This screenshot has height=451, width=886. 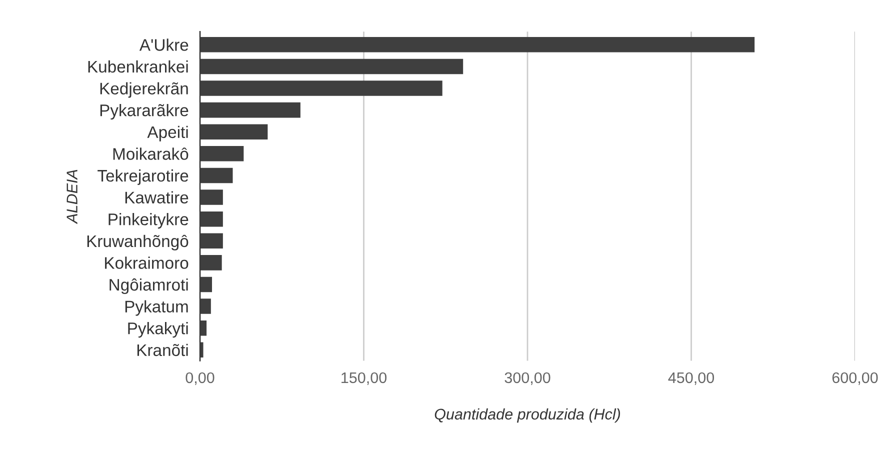 What do you see at coordinates (150, 154) in the screenshot?
I see `y-tick-label: Moikarakô` at bounding box center [150, 154].